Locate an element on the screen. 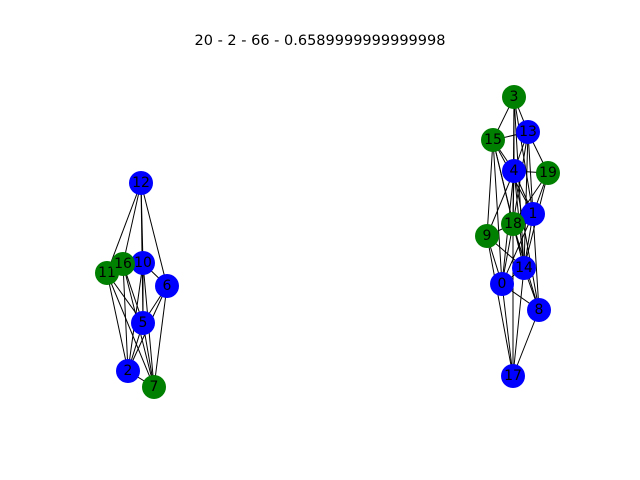 The width and height of the screenshot is (640, 480). node-label-18: 18 is located at coordinates (513, 224).